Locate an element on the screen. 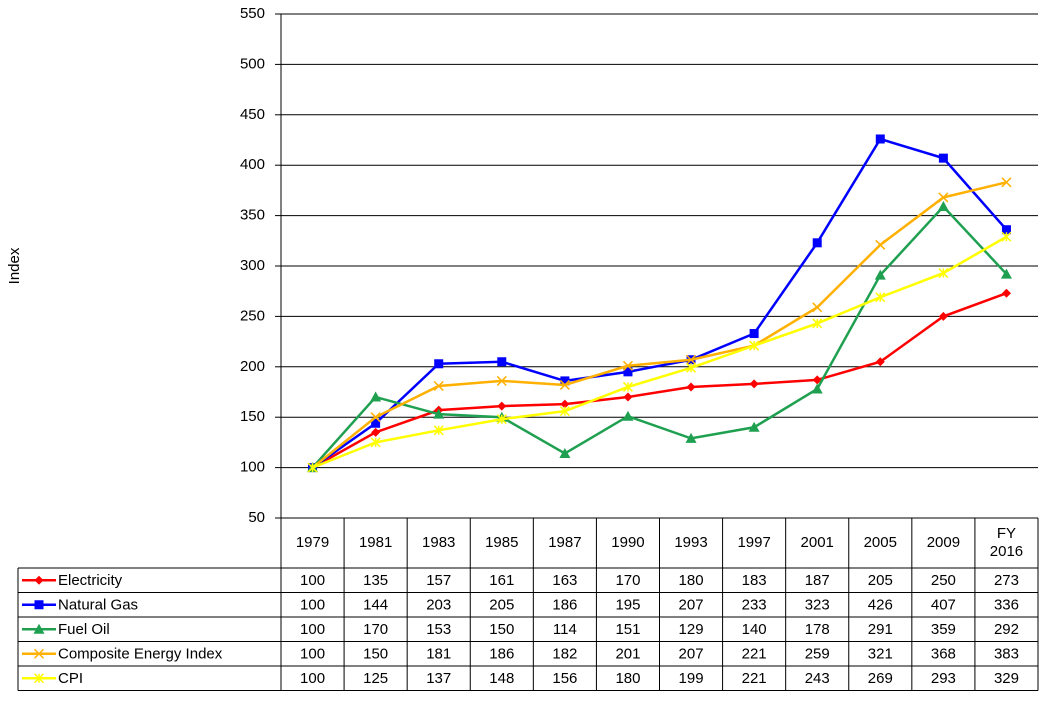 This screenshot has width=1039, height=706. table-value: 273 is located at coordinates (1006, 580).